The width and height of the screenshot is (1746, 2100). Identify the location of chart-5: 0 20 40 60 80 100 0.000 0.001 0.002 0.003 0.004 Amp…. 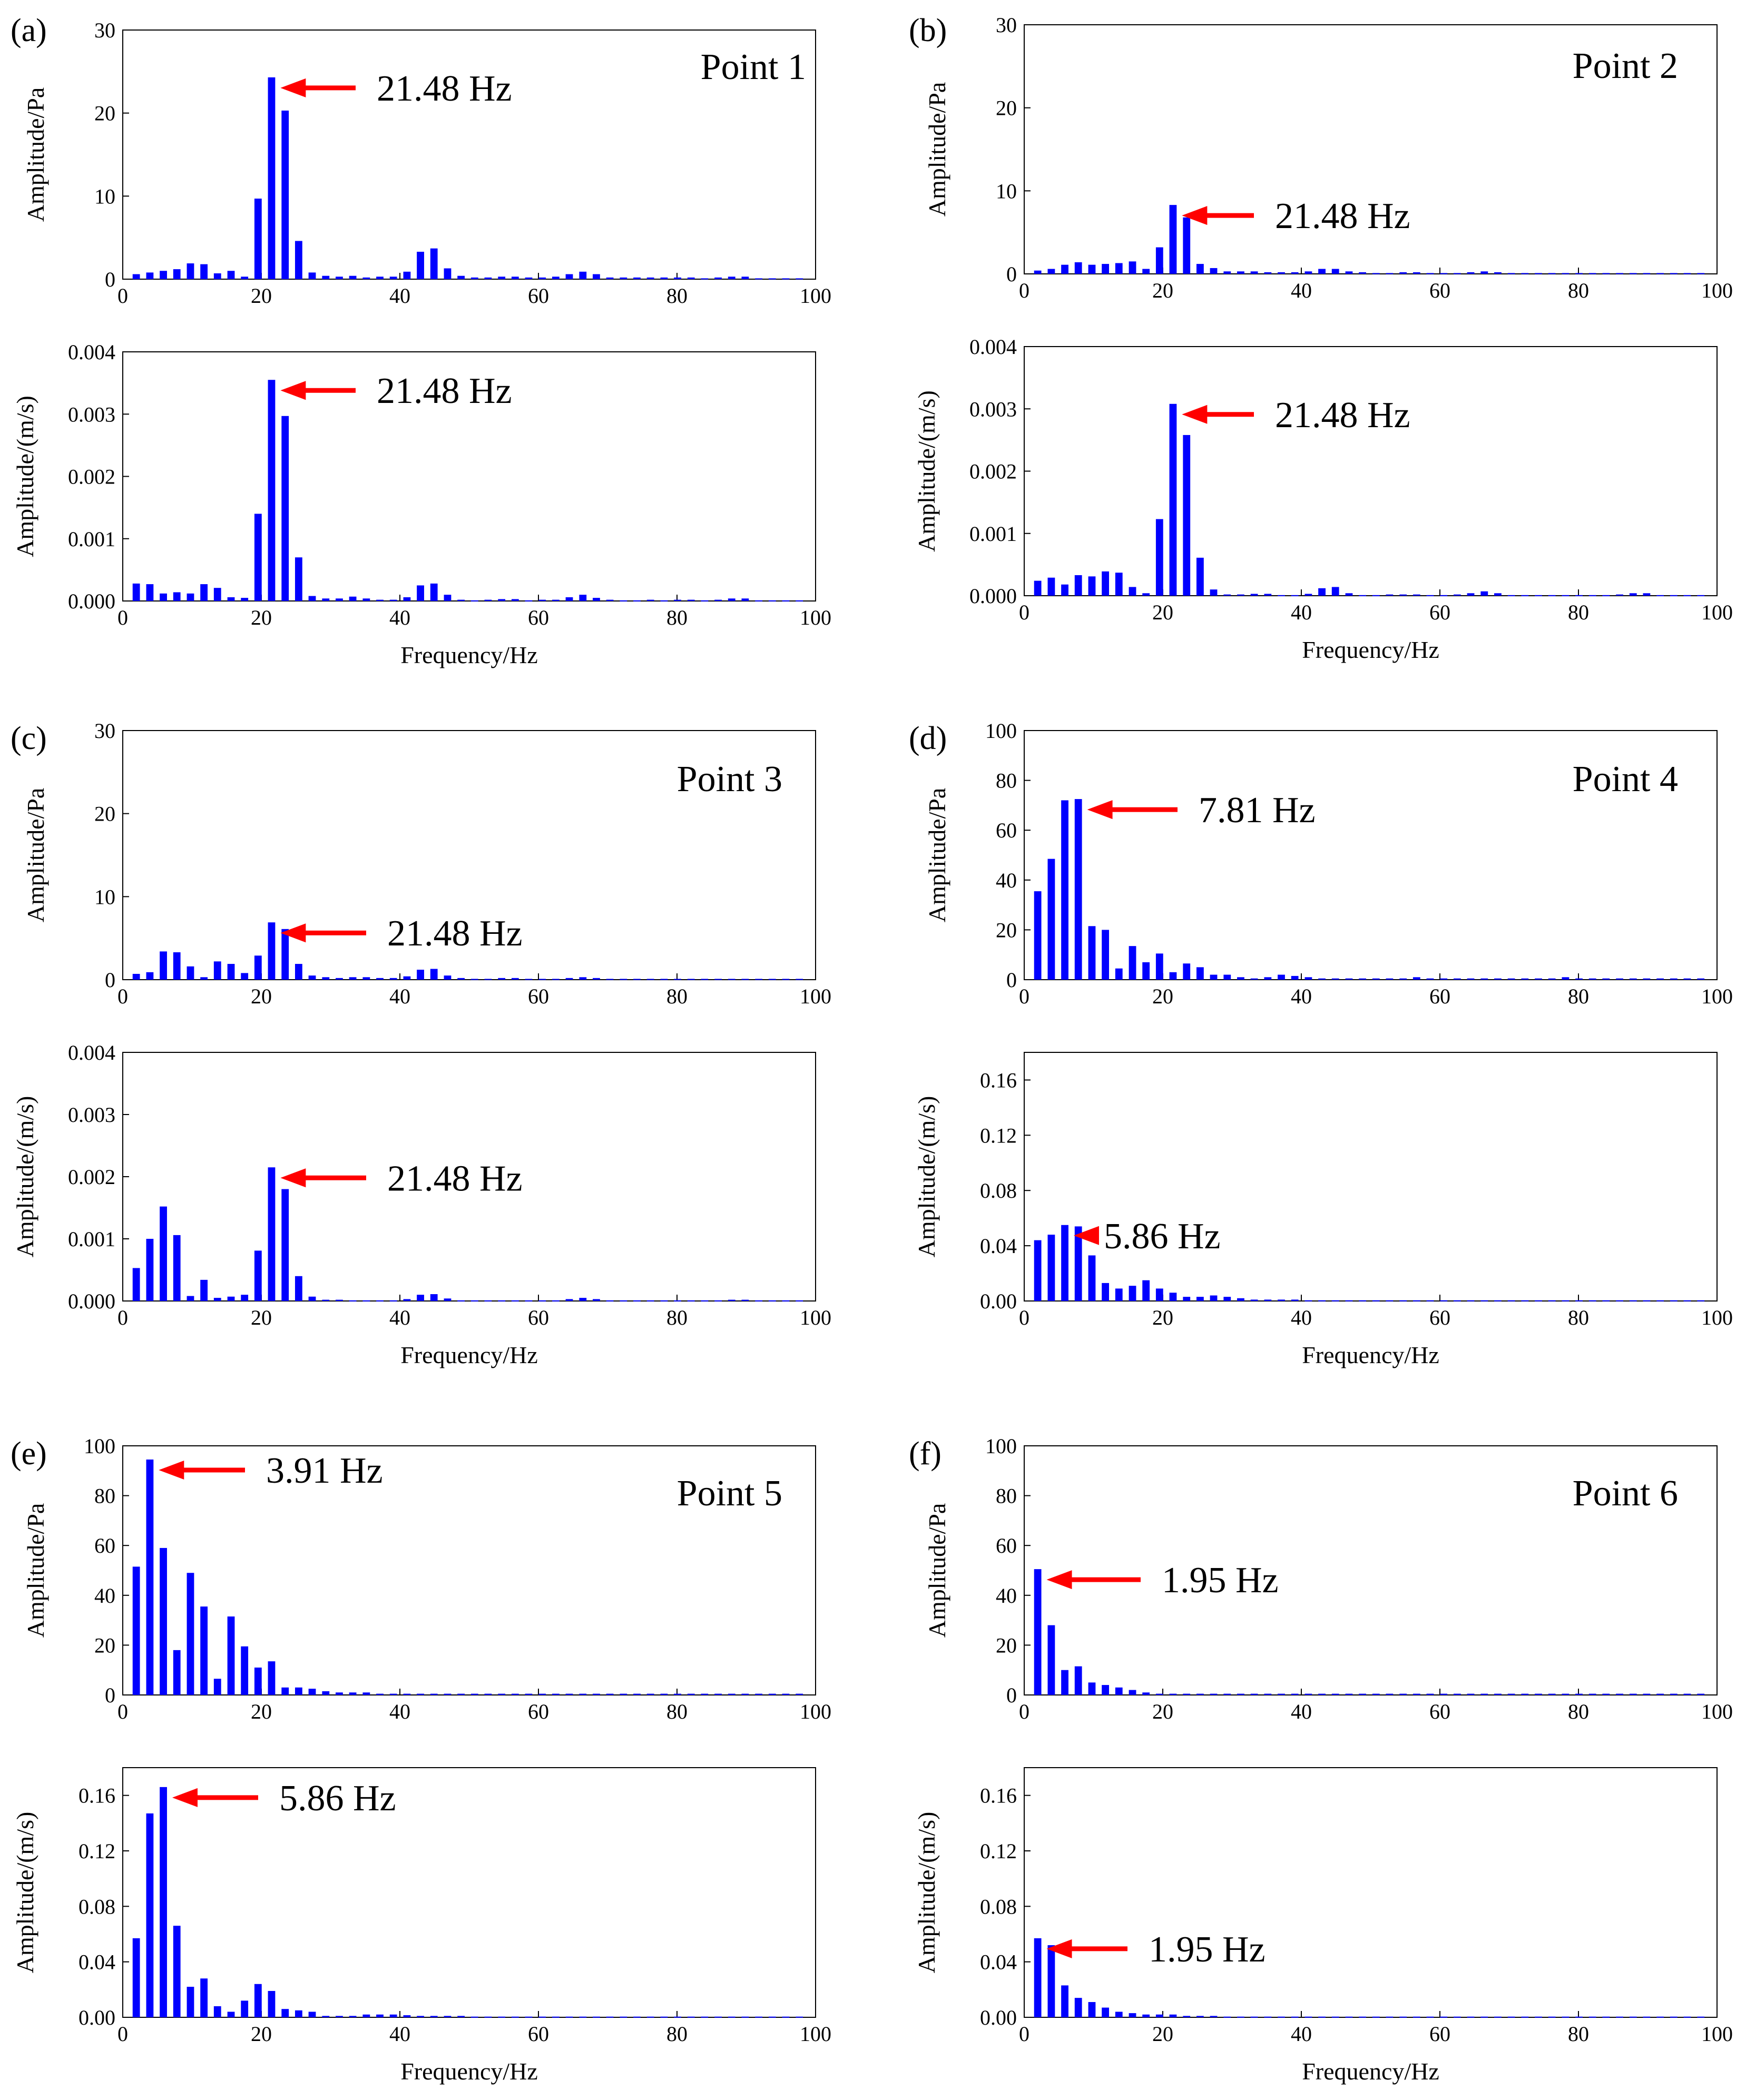
(422, 1204).